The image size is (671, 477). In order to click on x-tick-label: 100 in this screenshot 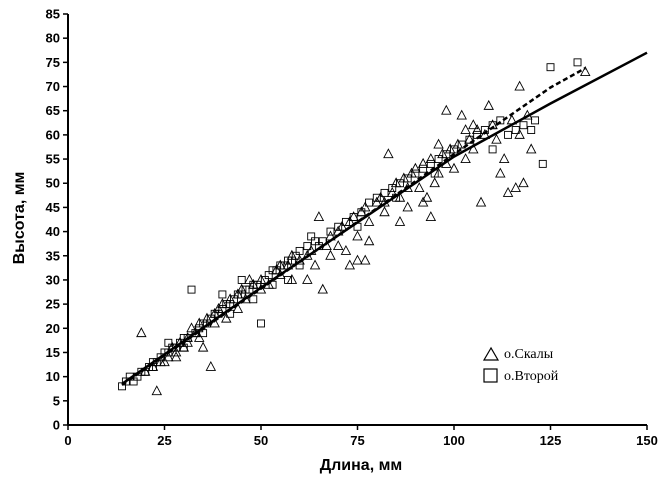, I will do `click(454, 440)`.